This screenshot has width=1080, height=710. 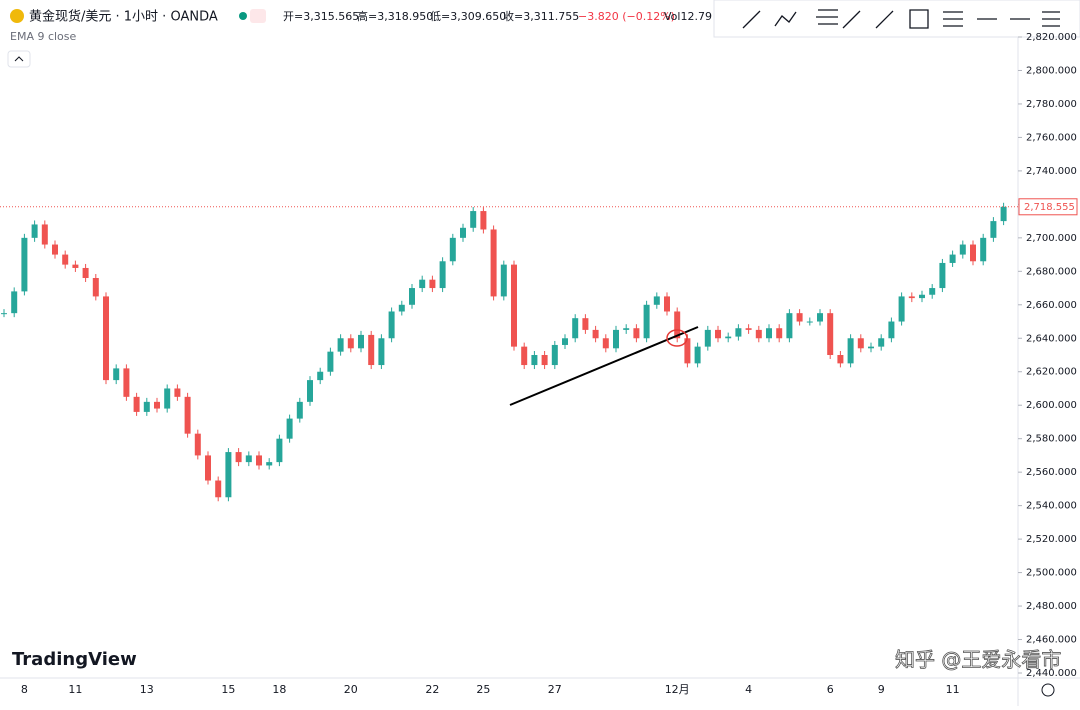 What do you see at coordinates (279, 689) in the screenshot?
I see `x-tick-label: 18` at bounding box center [279, 689].